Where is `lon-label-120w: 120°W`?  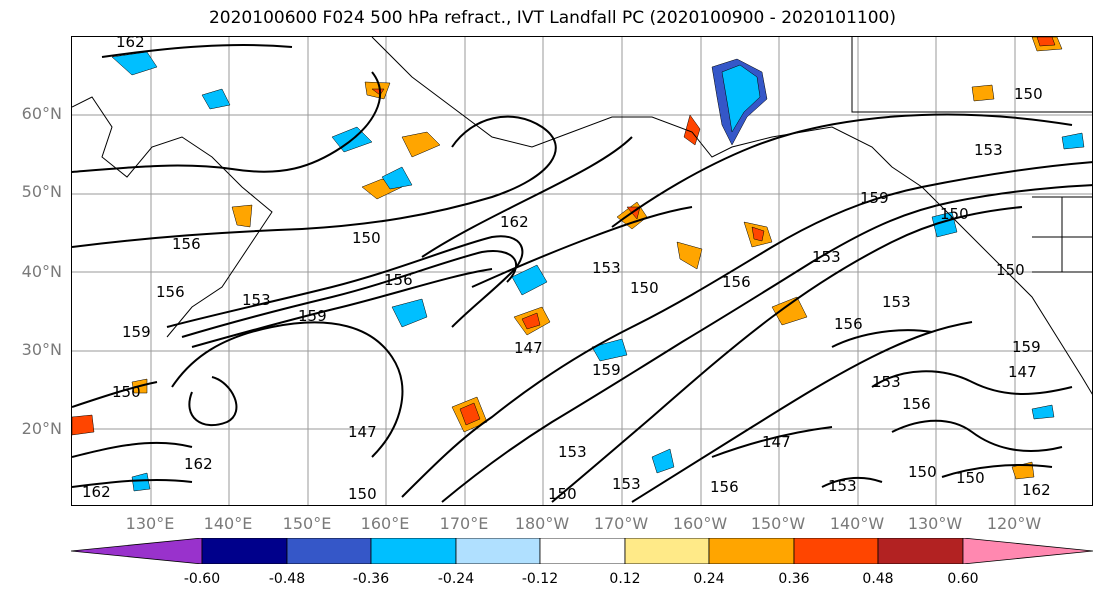 lon-label-120w: 120°W is located at coordinates (1014, 523).